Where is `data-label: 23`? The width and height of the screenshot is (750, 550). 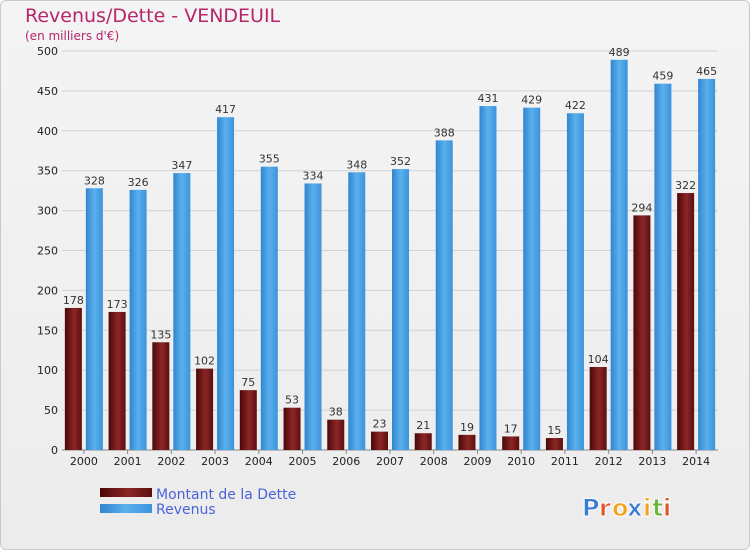
data-label: 23 is located at coordinates (380, 424).